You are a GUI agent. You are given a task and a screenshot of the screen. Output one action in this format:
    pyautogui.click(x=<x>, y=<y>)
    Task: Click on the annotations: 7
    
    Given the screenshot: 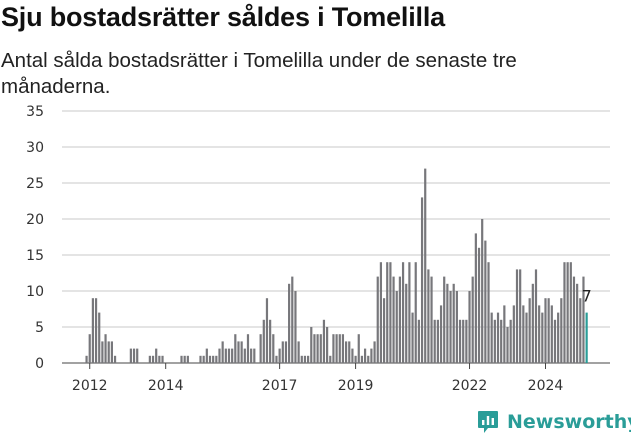 What is the action you would take?
    pyautogui.click(x=587, y=296)
    